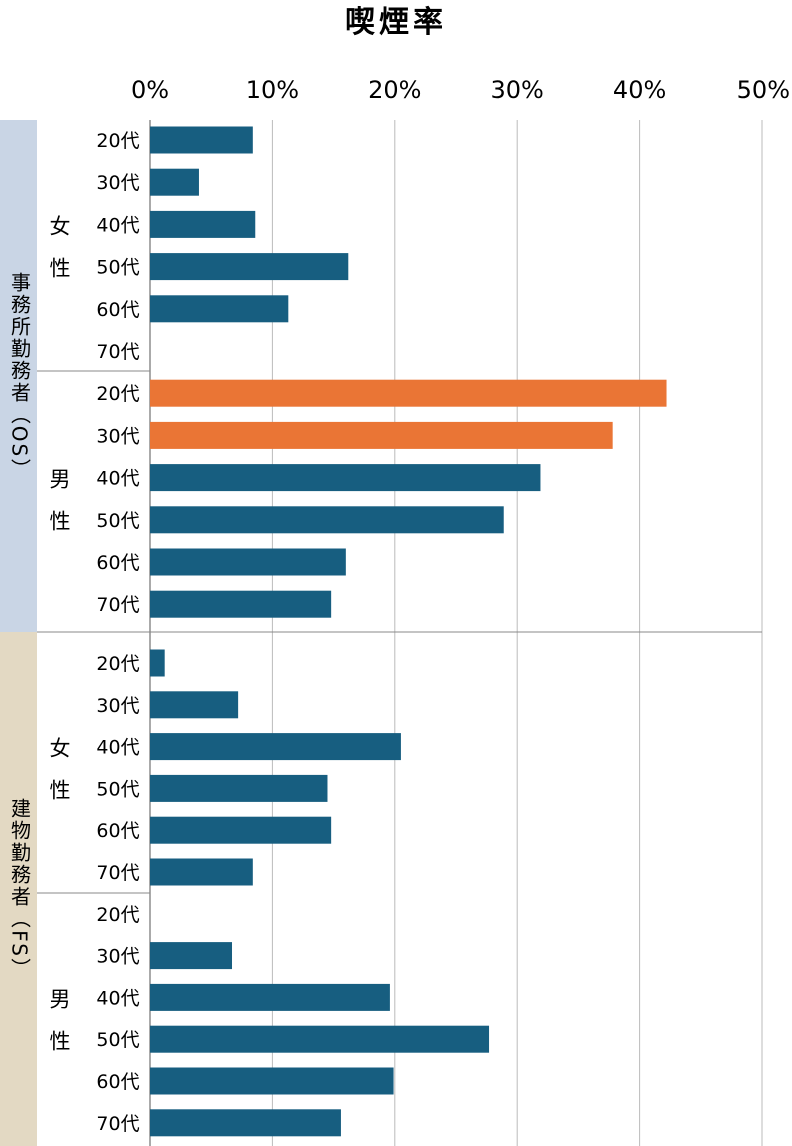 The image size is (792, 1146). Describe the element at coordinates (150, 90) in the screenshot. I see `x-tick-label: 0%` at that location.